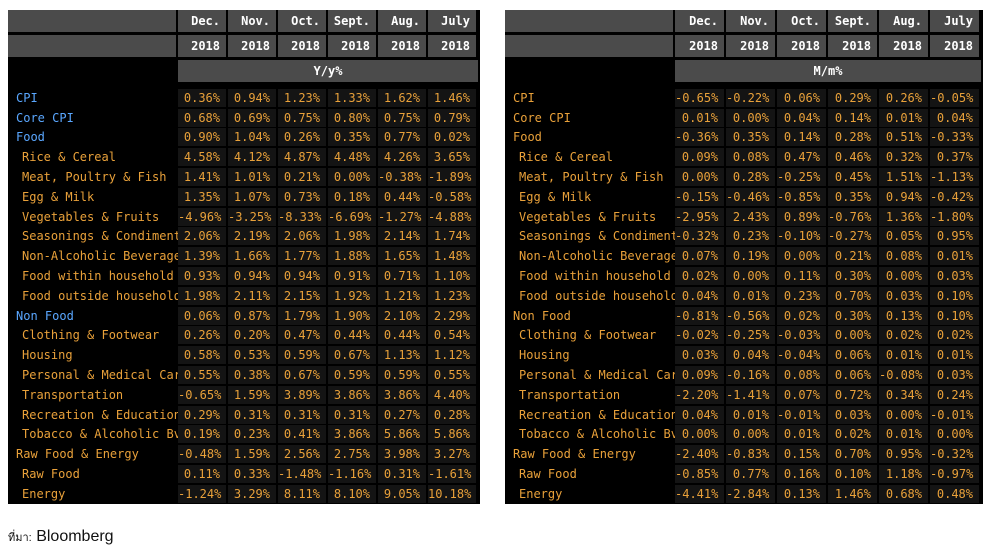  Describe the element at coordinates (750, 315) in the screenshot. I see `value-cell: -0.56%` at that location.